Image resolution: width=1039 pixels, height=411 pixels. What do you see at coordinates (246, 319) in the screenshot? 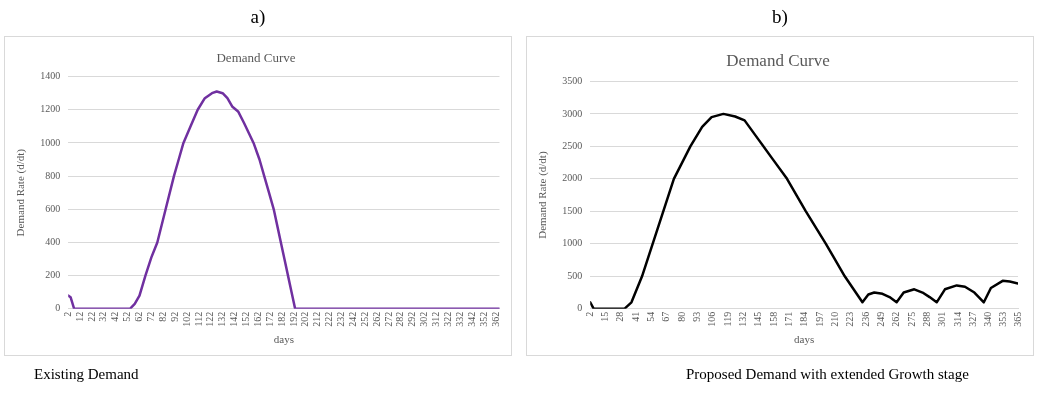
I see `x-tick-label: 152` at bounding box center [246, 319].